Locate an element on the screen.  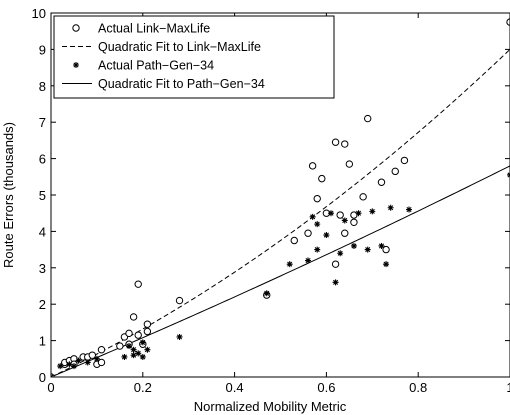
x-axis-title: Normalized Mobility Metric is located at coordinates (270, 406).